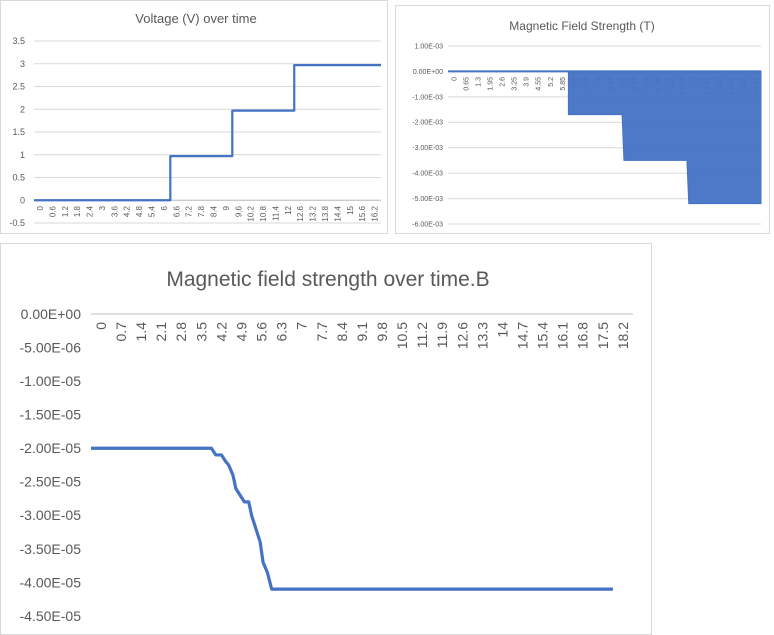 This screenshot has width=774, height=635. What do you see at coordinates (22, 109) in the screenshot?
I see `voltage-y-tick-label: 2` at bounding box center [22, 109].